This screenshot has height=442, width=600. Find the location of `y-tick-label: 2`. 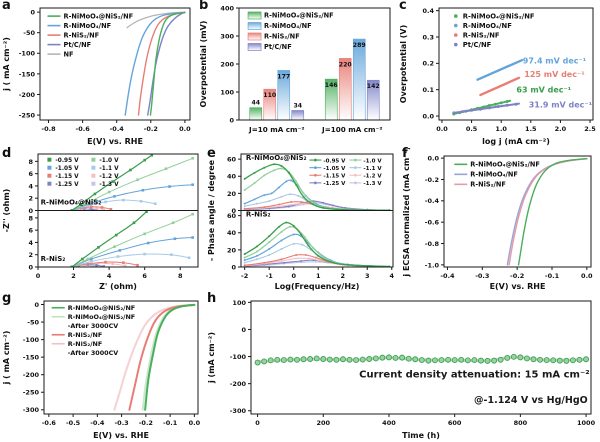

y-tick-label: 2 is located at coordinates (30, 255).